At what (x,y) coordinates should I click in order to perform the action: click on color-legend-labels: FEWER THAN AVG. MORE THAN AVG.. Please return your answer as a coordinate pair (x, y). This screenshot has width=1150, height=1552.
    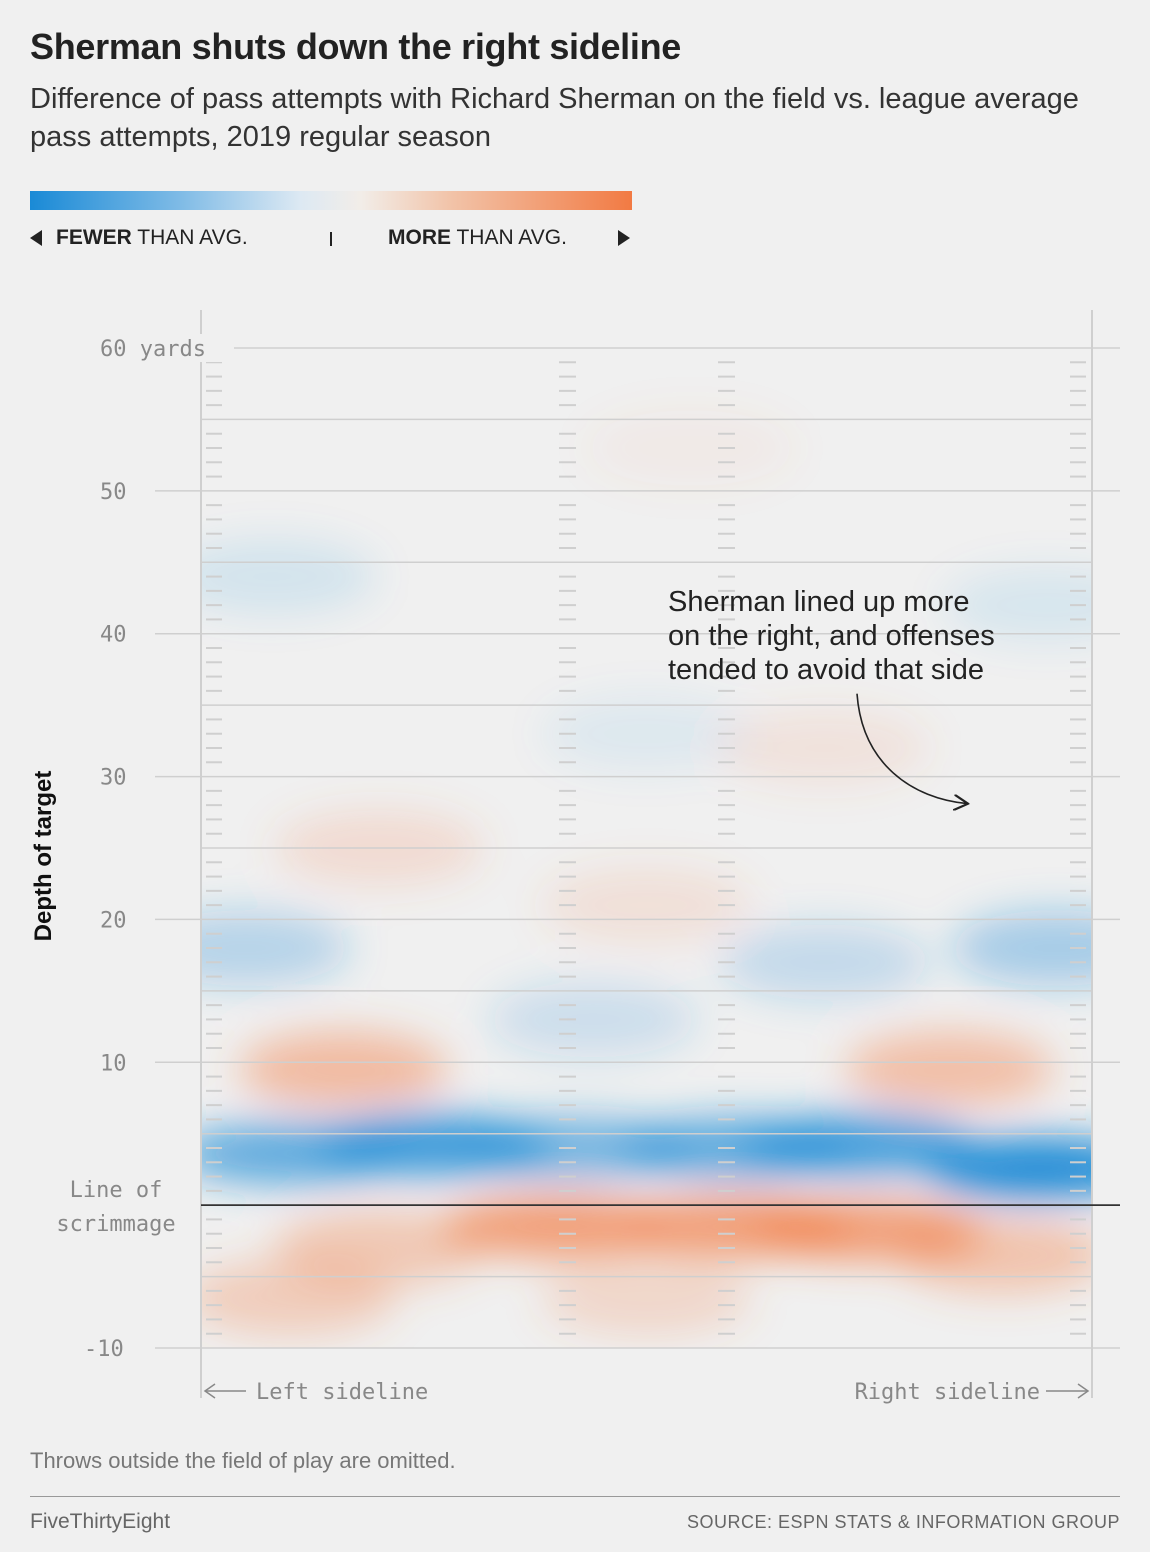
    Looking at the image, I should click on (350, 239).